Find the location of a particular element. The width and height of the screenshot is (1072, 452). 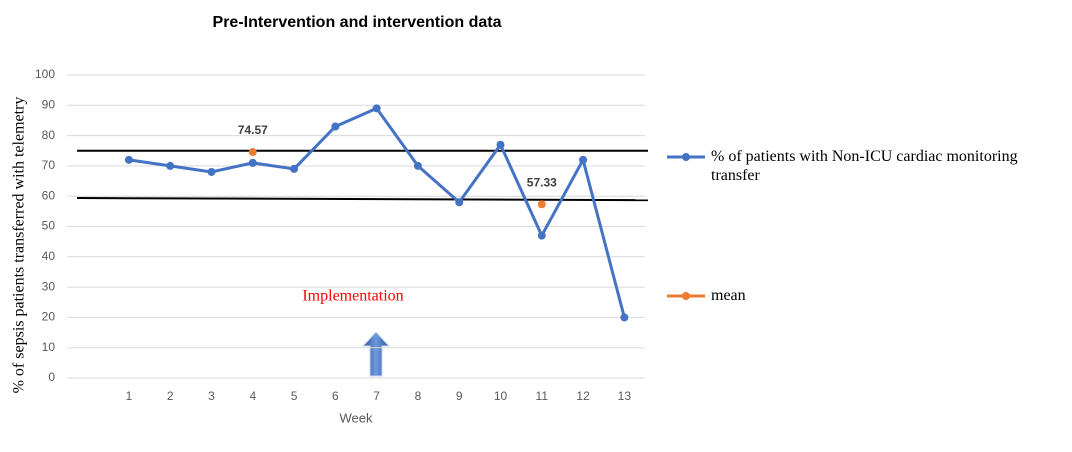

y-tick-label: 0 is located at coordinates (51, 377).